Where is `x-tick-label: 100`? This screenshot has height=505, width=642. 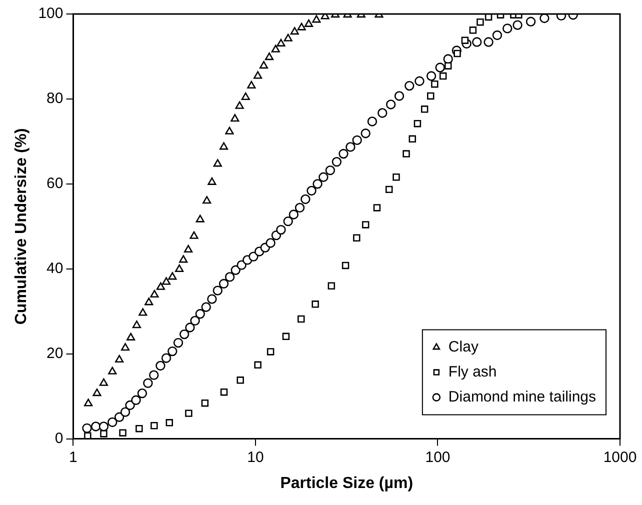 x-tick-label: 100 is located at coordinates (437, 457).